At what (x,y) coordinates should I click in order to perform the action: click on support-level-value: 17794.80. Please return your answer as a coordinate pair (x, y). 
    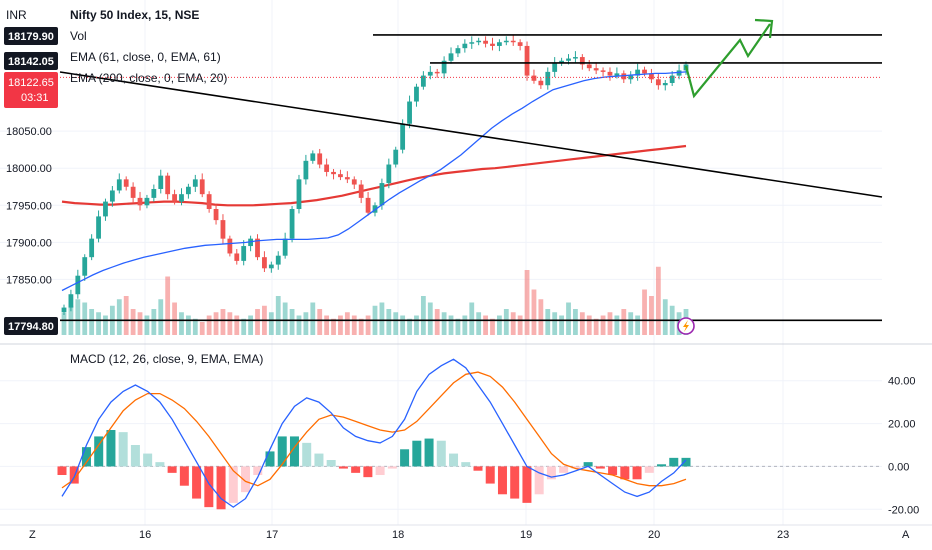
    Looking at the image, I should click on (31, 327).